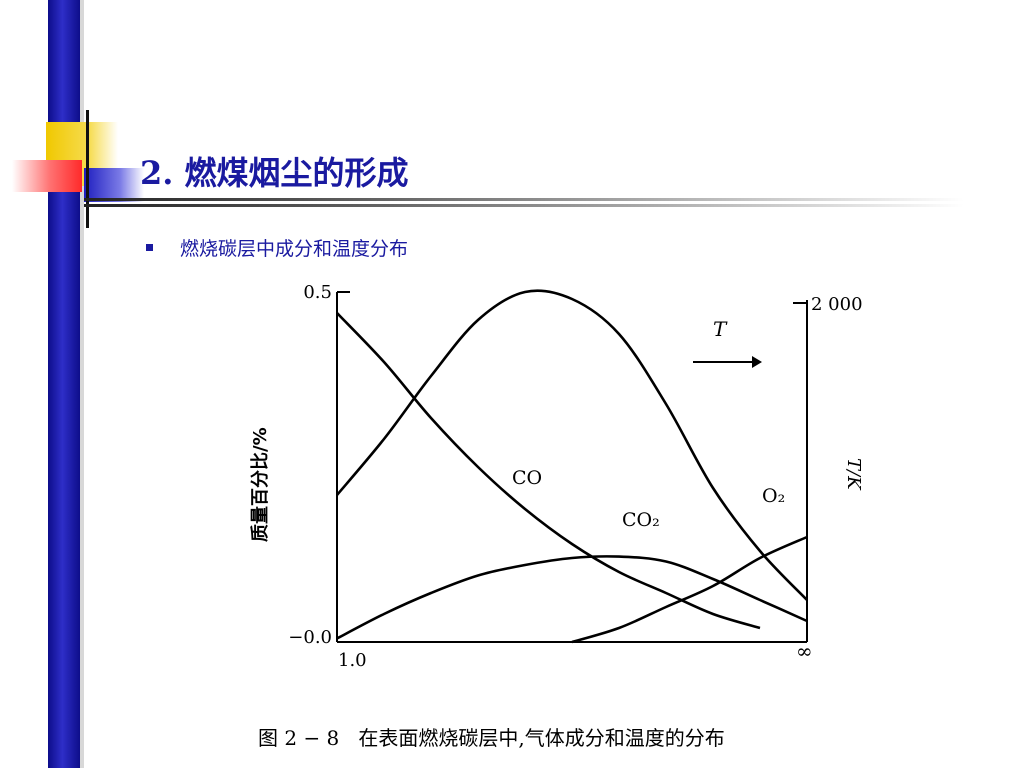 Image resolution: width=1024 pixels, height=768 pixels. Describe the element at coordinates (352, 660) in the screenshot. I see `x-tick-left: 1.0` at that location.